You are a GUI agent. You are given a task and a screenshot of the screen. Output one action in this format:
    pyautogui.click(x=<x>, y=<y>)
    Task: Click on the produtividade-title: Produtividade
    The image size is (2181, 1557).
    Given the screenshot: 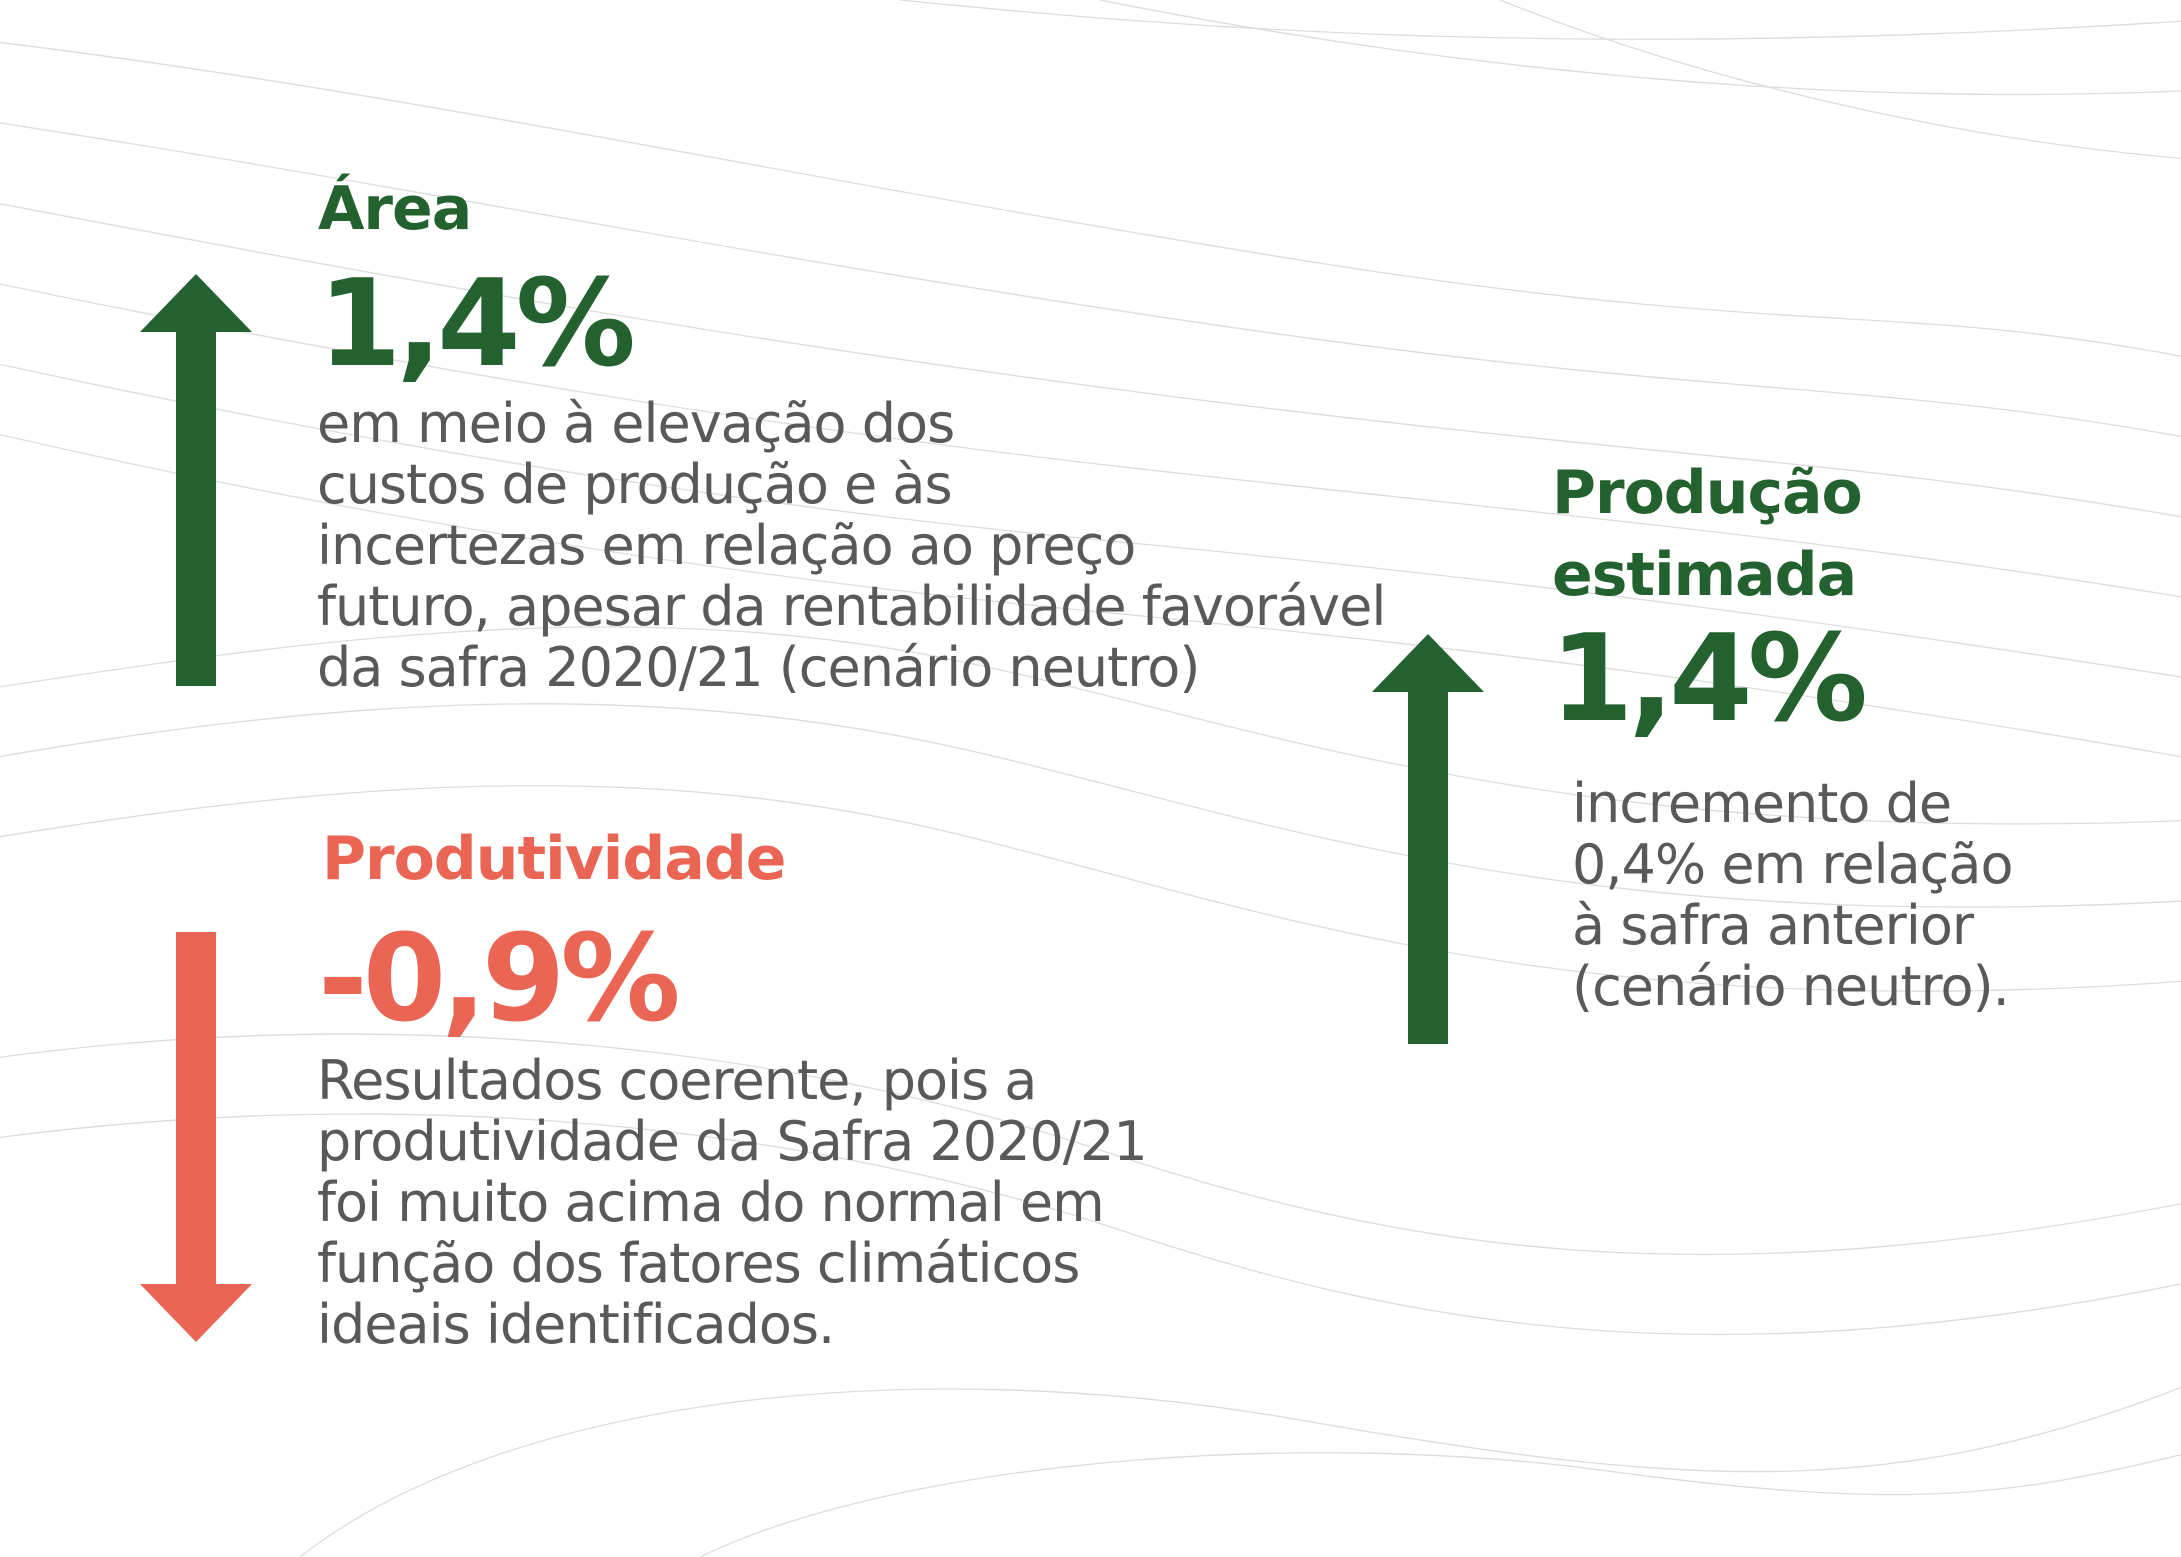 What is the action you would take?
    pyautogui.click(x=554, y=859)
    